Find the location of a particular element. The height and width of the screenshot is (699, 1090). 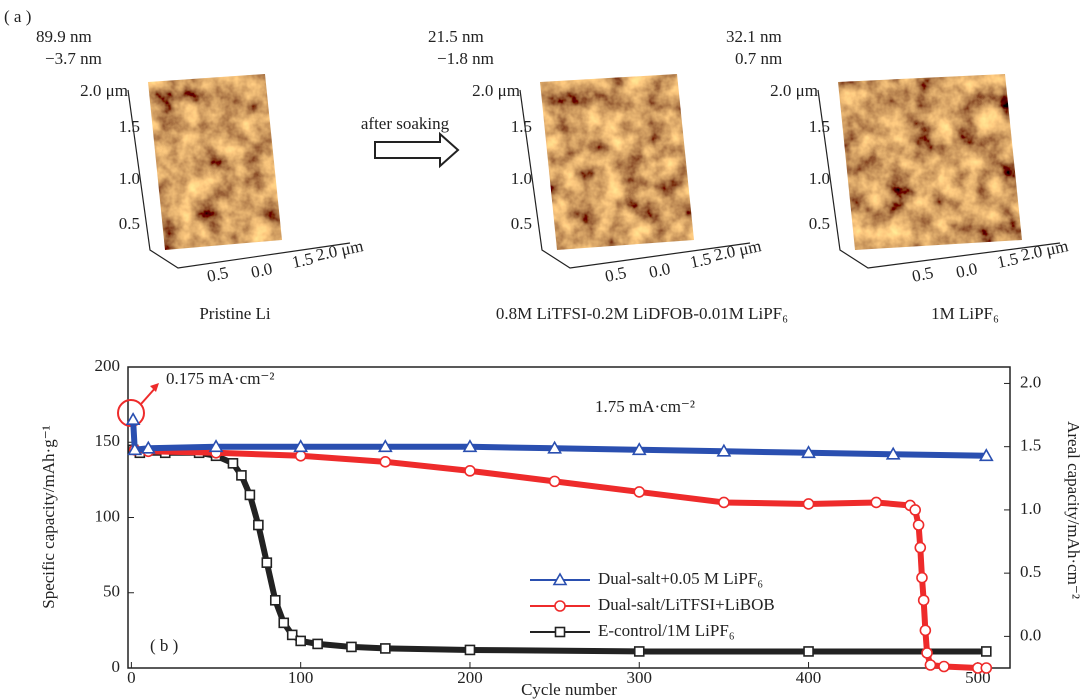

z-min-label: −3.7 nm is located at coordinates (73, 58).